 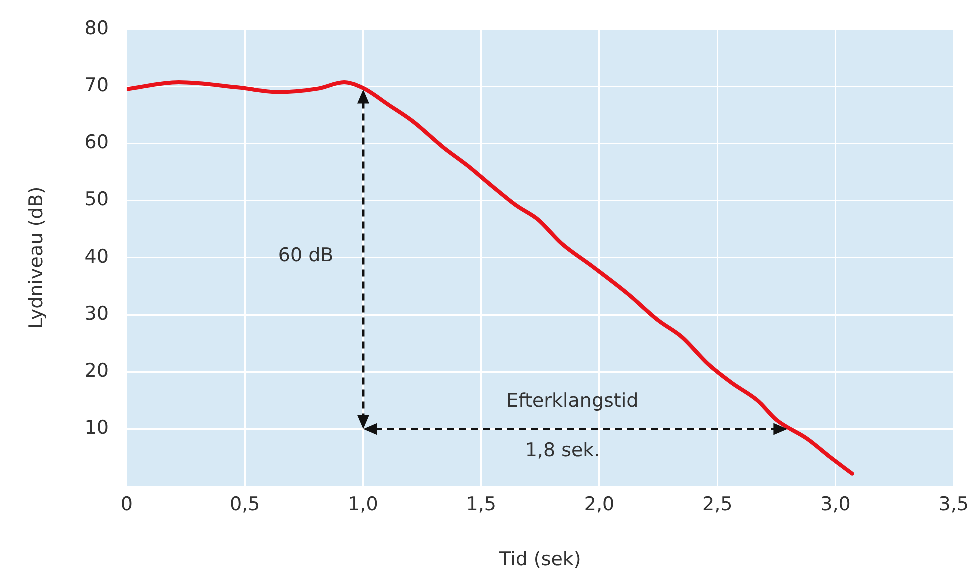 I want to click on x-tick-label: 3,5, so click(x=953, y=505).